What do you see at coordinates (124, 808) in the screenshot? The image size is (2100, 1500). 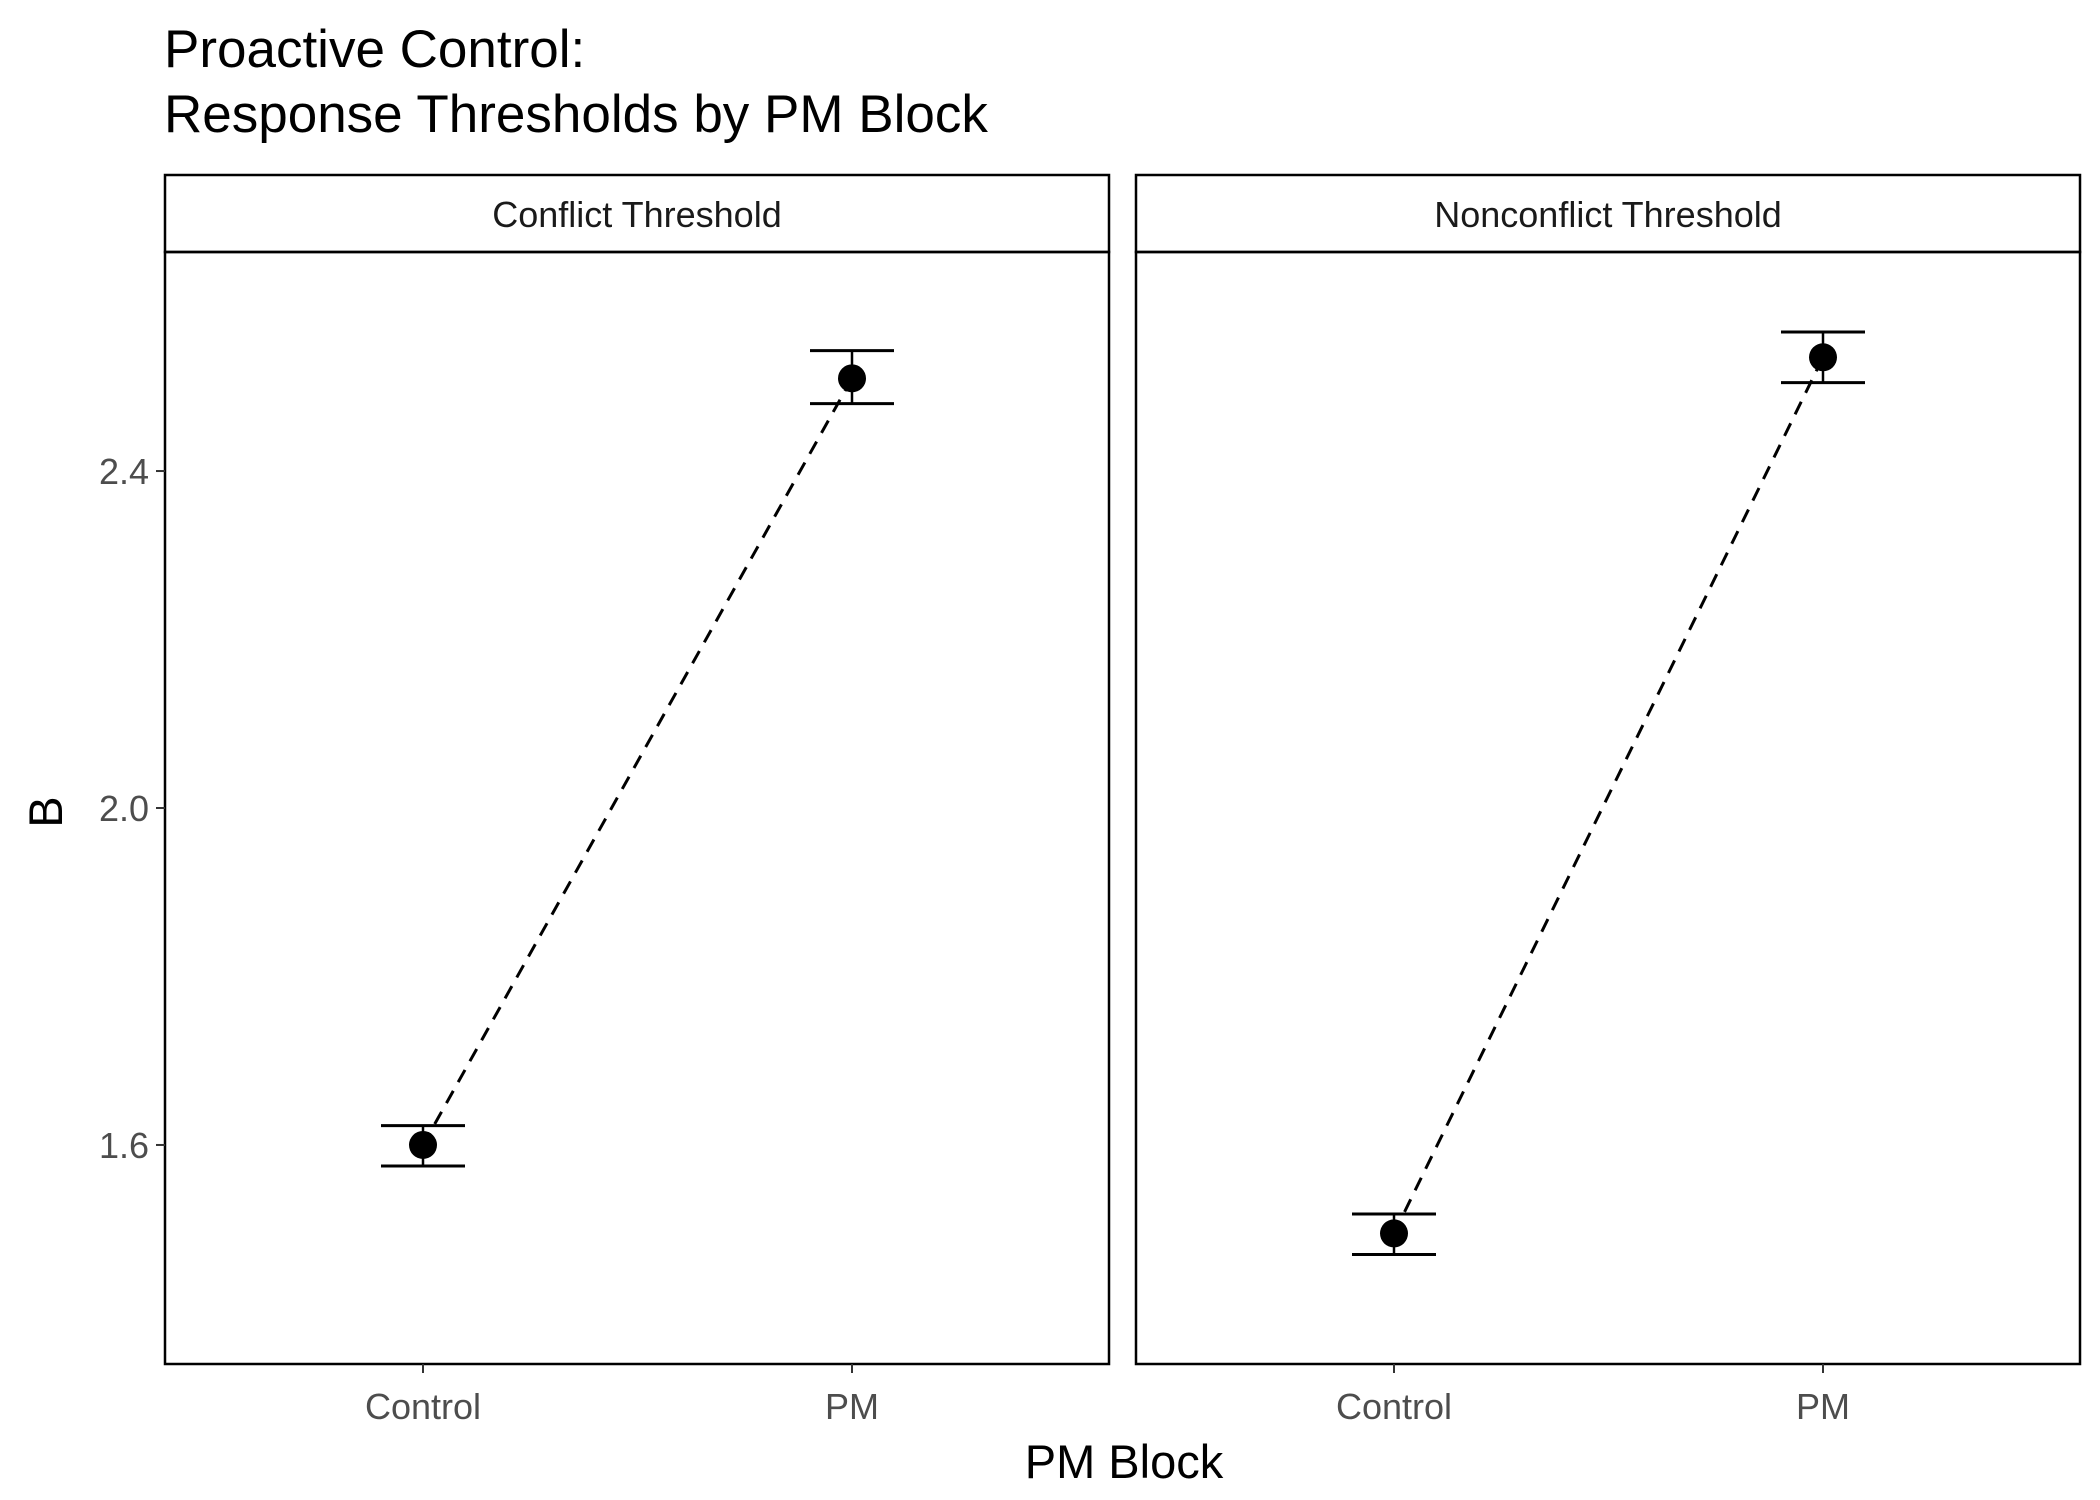 I see `y-tick-label: 2.0` at bounding box center [124, 808].